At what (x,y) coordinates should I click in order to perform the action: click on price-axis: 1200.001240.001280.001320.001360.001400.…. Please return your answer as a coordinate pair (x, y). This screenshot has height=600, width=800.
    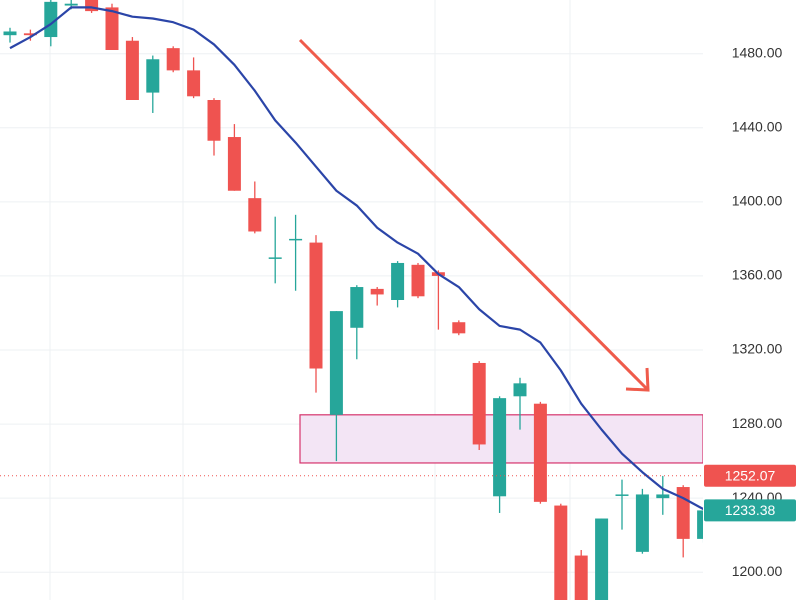
    Looking at the image, I should click on (751, 300).